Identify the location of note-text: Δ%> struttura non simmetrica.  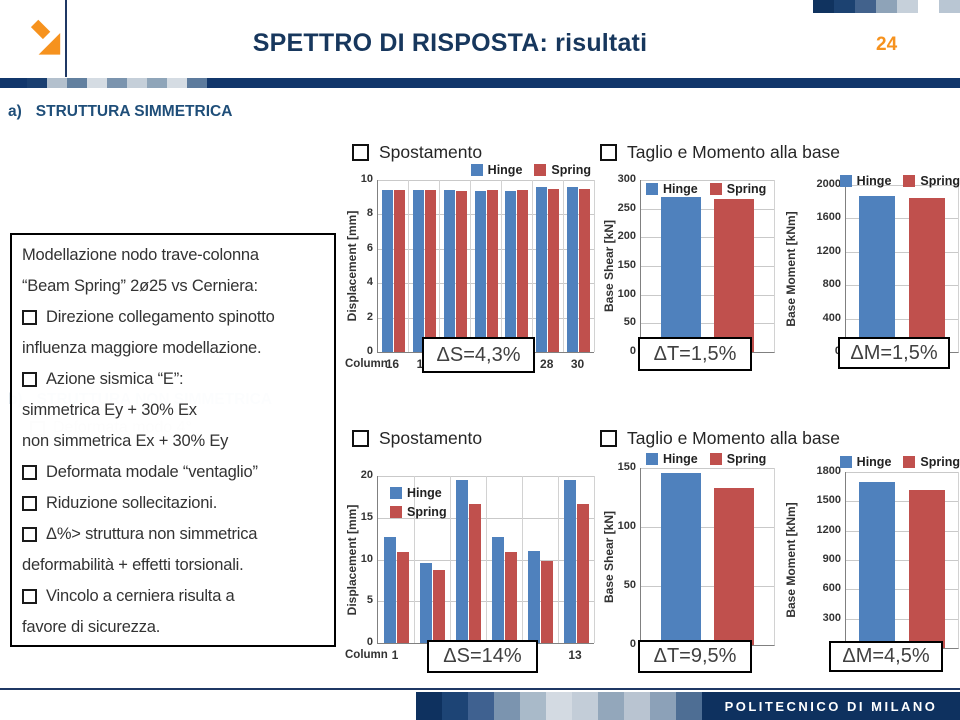
(152, 534).